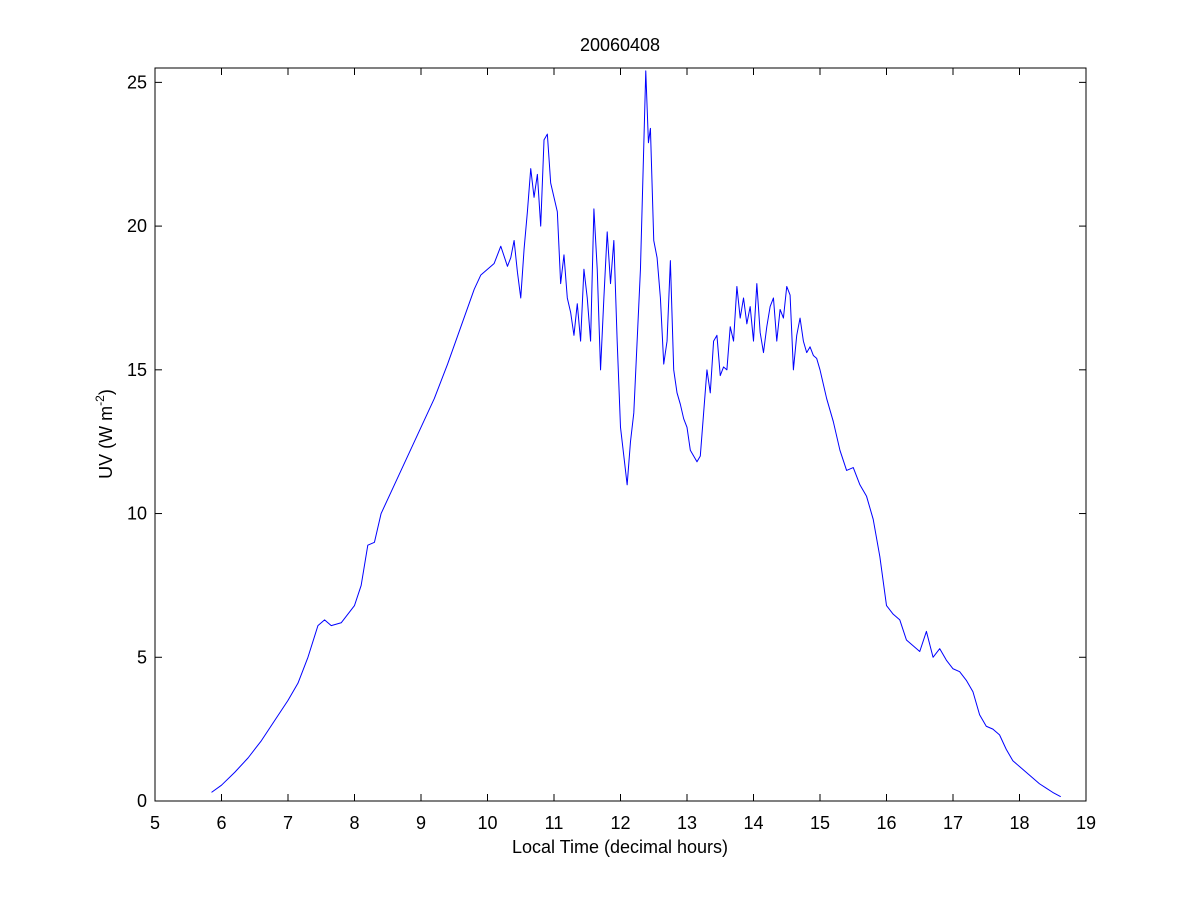 This screenshot has width=1200, height=900. Describe the element at coordinates (137, 370) in the screenshot. I see `y-tick-label: 15` at that location.